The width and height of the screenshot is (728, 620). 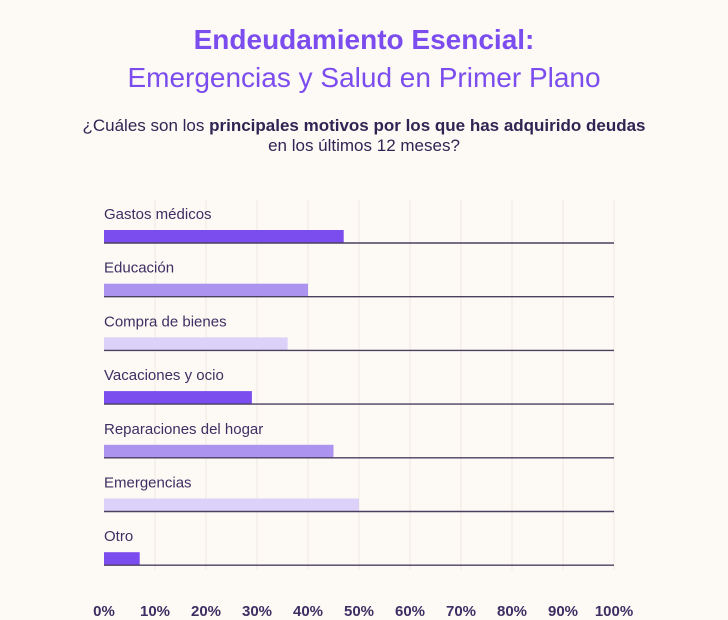 What do you see at coordinates (512, 611) in the screenshot?
I see `x-tick-label: 80%` at bounding box center [512, 611].